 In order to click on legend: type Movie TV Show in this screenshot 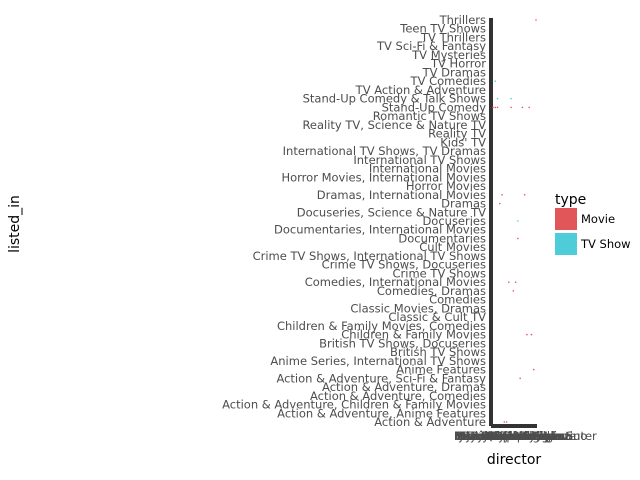, I will do `click(593, 223)`.